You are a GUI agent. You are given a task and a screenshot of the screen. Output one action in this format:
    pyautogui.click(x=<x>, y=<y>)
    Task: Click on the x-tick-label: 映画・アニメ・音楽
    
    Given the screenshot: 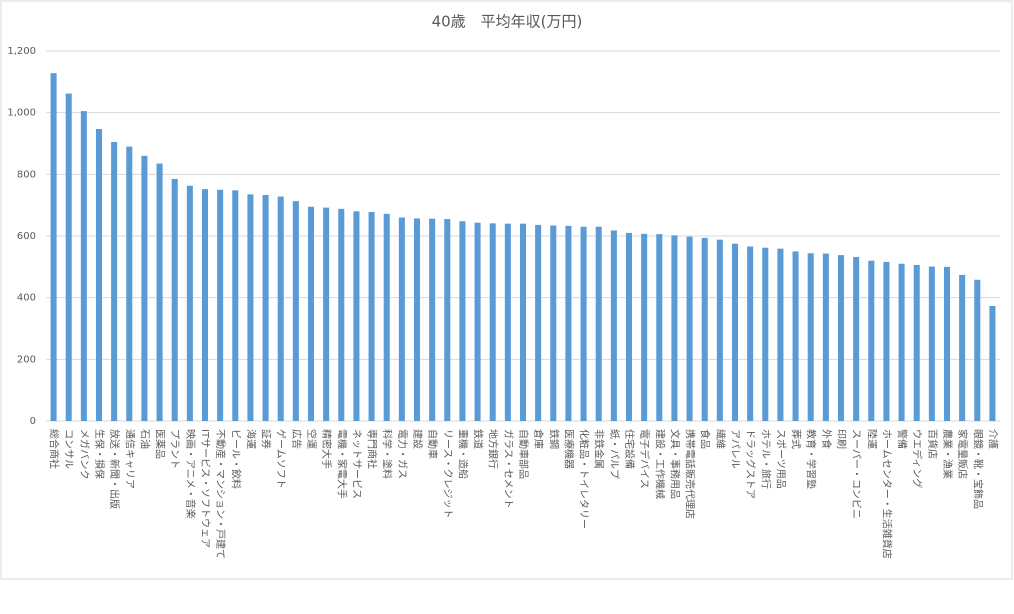 What is the action you would take?
    pyautogui.click(x=190, y=474)
    